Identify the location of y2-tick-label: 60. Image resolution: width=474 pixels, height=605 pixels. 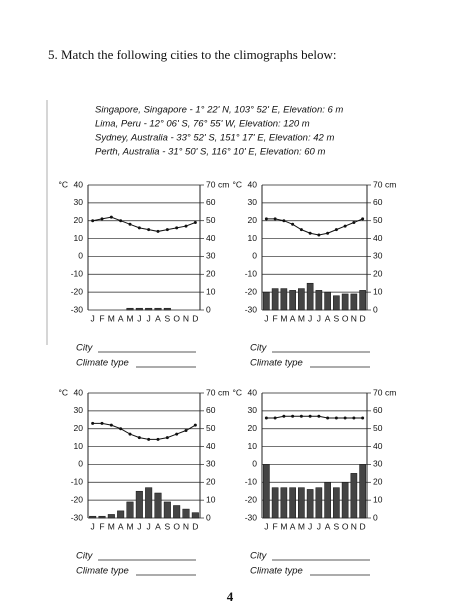
(378, 410).